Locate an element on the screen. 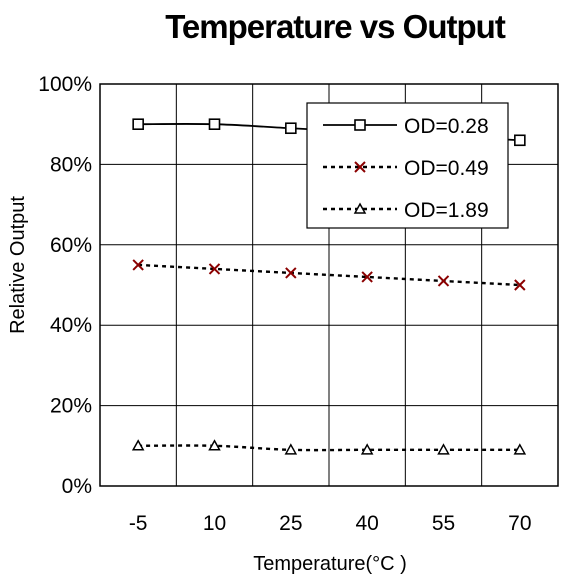 This screenshot has height=577, width=576. y-tick-label: 20% is located at coordinates (71, 406).